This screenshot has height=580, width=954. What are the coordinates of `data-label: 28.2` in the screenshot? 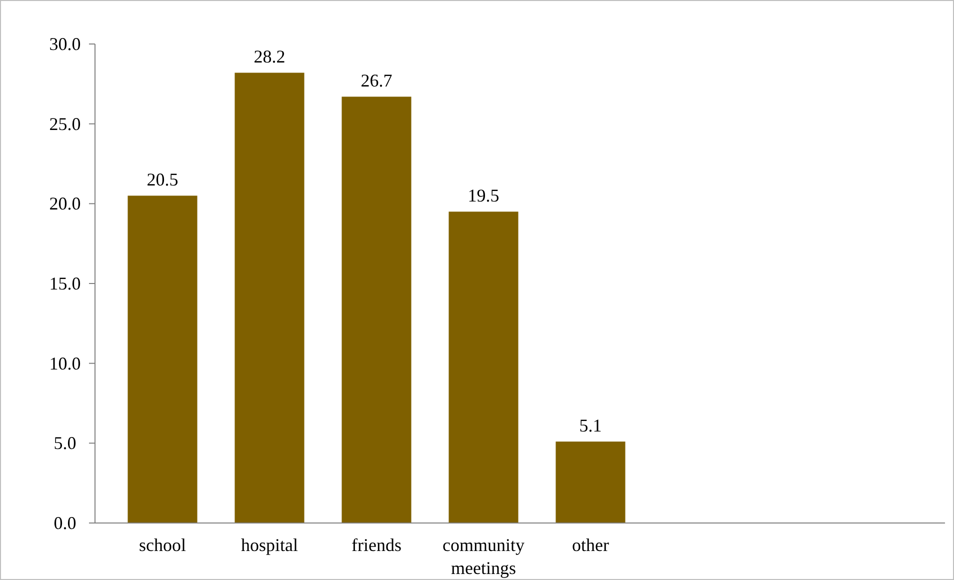 It's located at (270, 56).